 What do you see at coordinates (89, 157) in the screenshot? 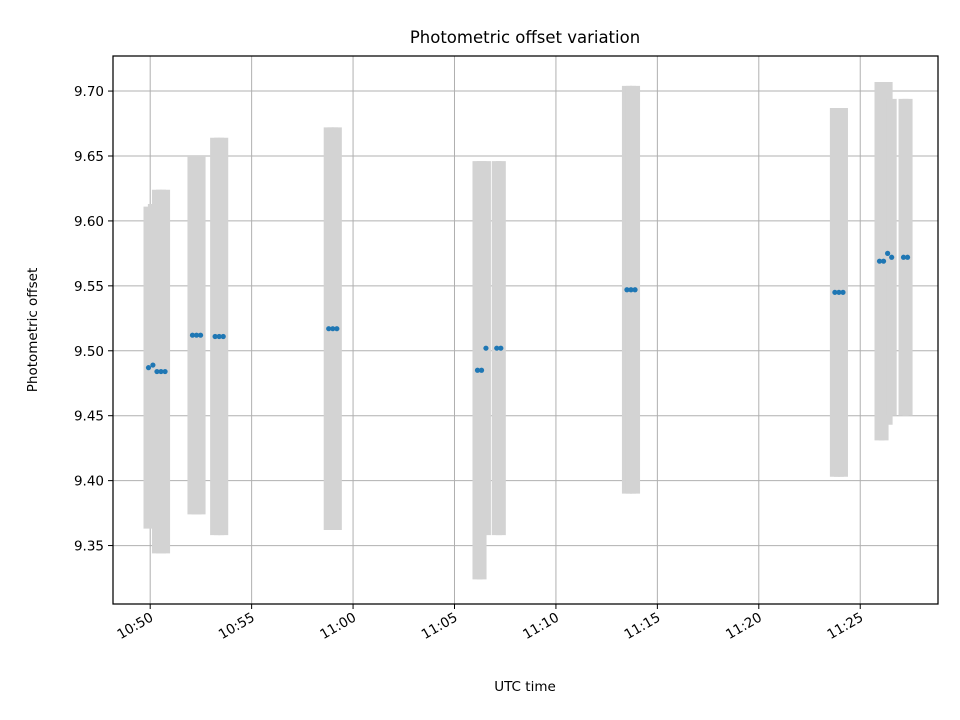
I see `y-tick-label: 9.65` at bounding box center [89, 157].